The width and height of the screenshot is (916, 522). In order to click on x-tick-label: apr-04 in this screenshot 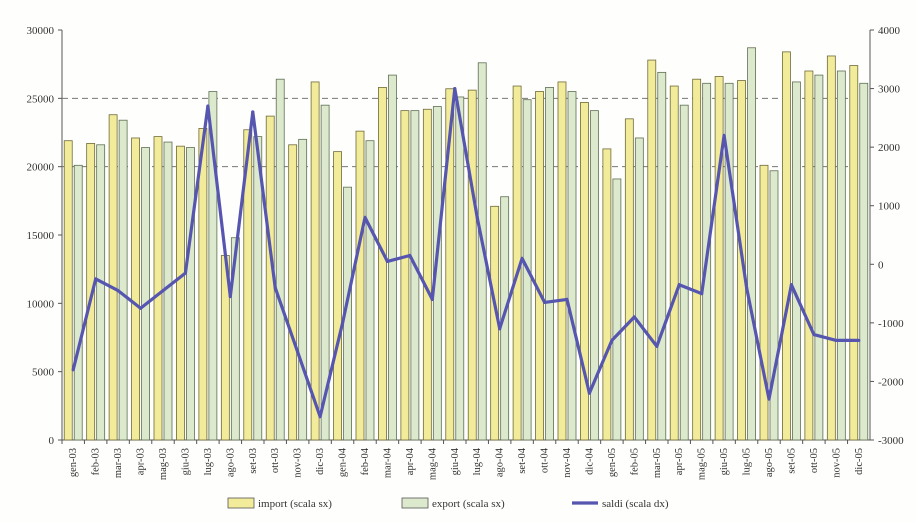, I will do `click(410, 461)`.